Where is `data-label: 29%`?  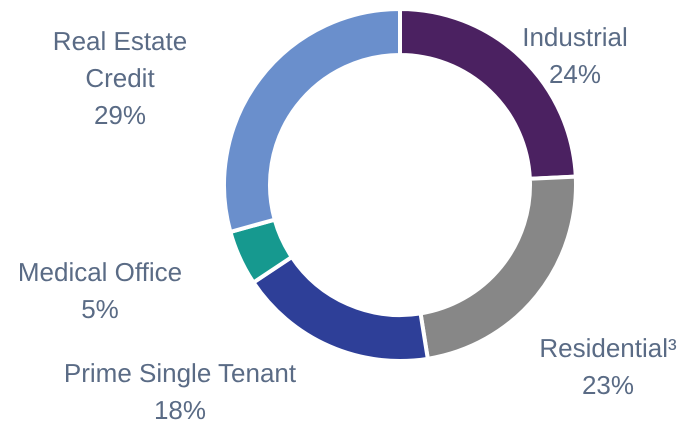 data-label: 29% is located at coordinates (120, 115).